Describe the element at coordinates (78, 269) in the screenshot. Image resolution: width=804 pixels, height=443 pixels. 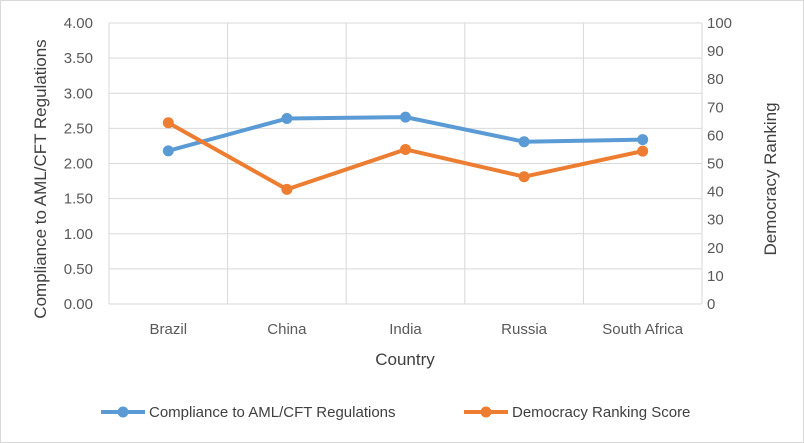
I see `y-tick-label: 0.50` at that location.